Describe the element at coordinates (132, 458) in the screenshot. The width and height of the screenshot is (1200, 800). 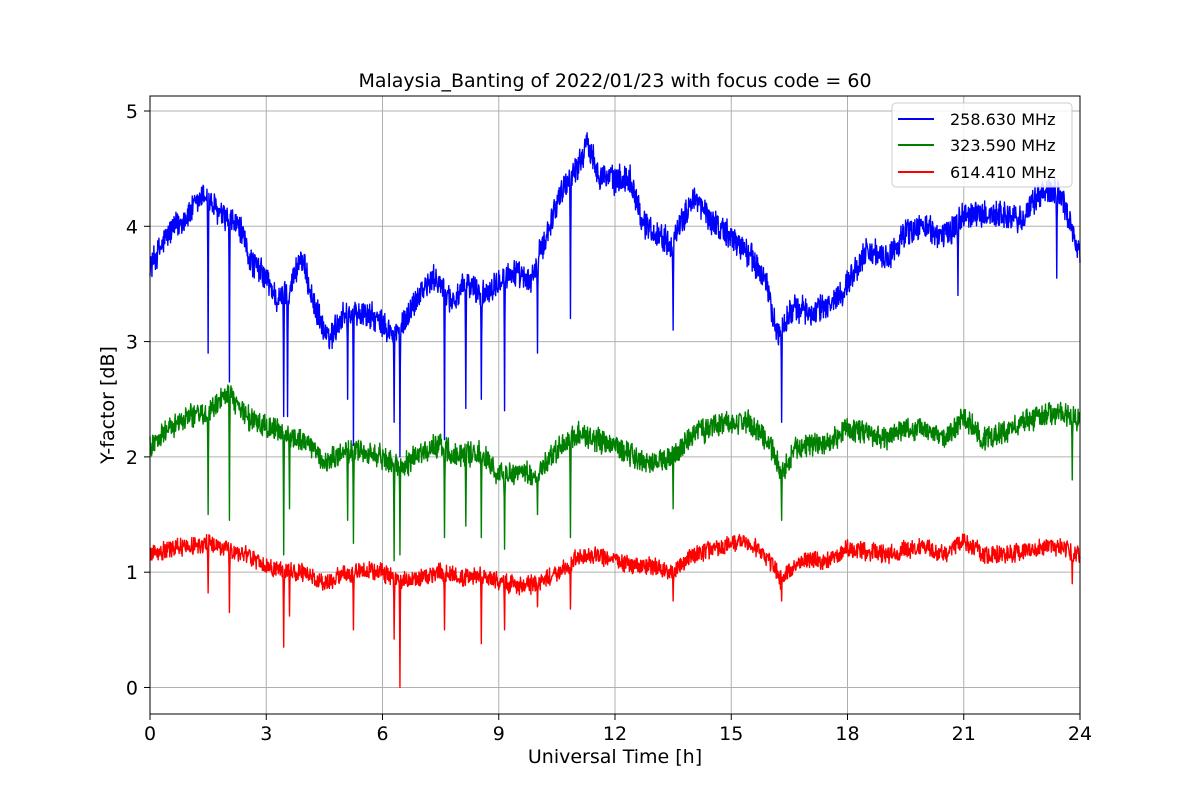
I see `y-tick-label: 2` at that location.